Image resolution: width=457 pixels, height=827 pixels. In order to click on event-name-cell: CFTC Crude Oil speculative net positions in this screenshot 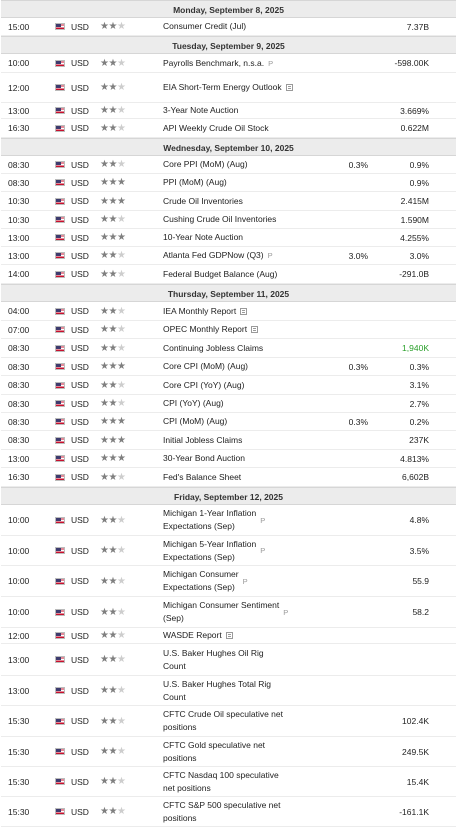, I will do `click(244, 721)`.